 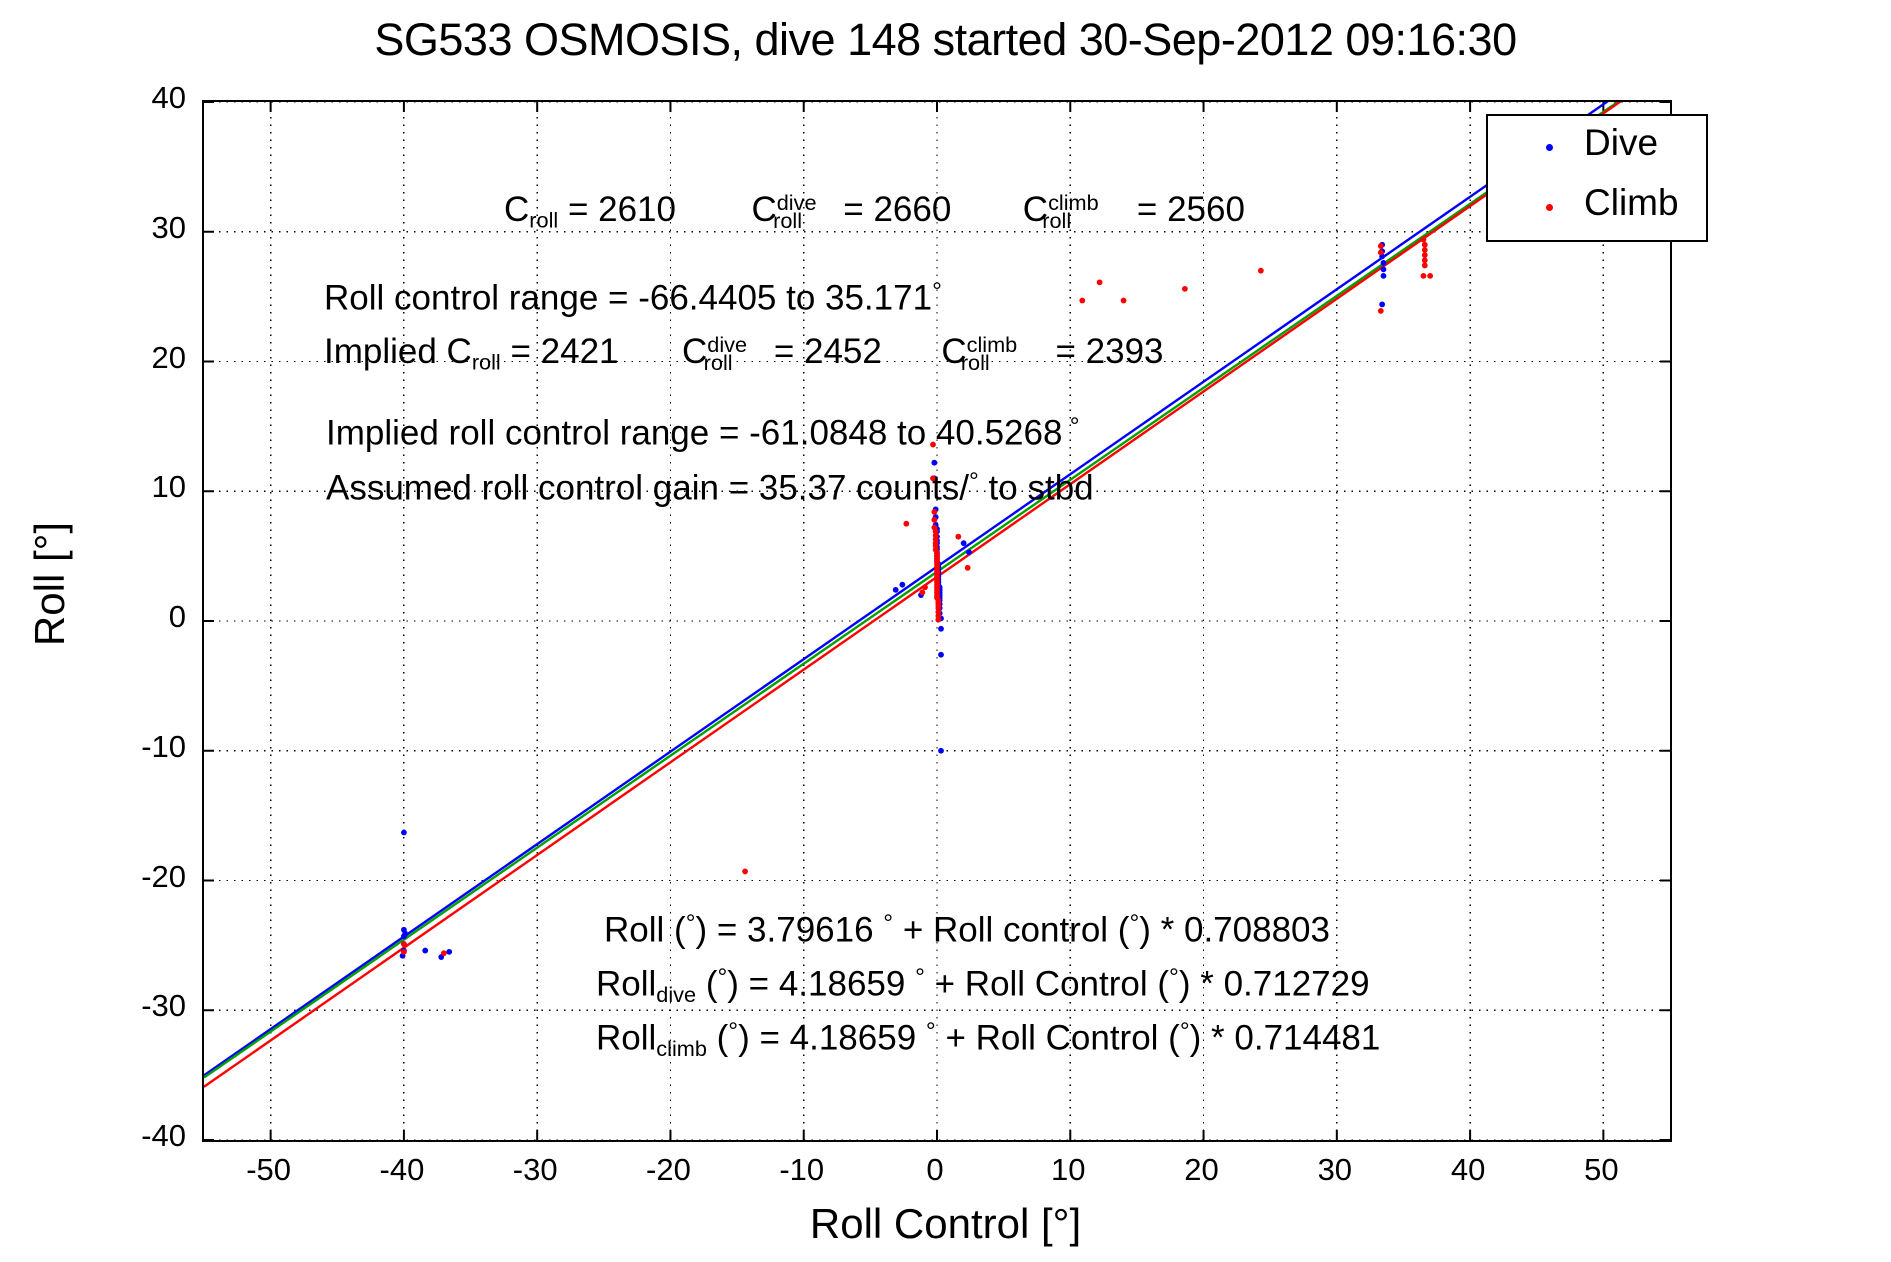 What do you see at coordinates (177, 616) in the screenshot?
I see `y-tick-label: 0` at bounding box center [177, 616].